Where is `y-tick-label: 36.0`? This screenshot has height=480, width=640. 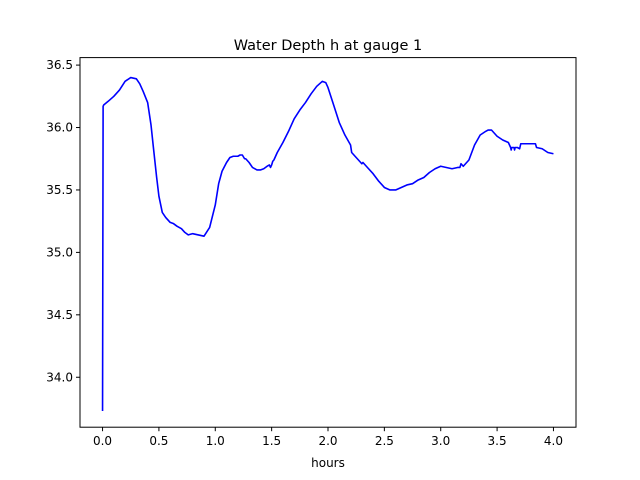
y-tick-label: 36.0 is located at coordinates (59, 128).